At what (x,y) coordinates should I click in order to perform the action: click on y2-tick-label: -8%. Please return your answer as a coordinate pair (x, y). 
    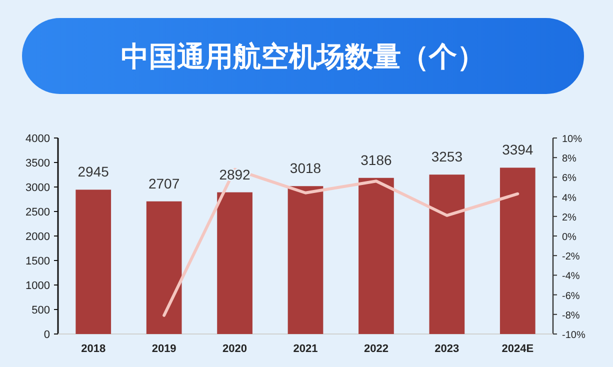
    Looking at the image, I should click on (571, 316).